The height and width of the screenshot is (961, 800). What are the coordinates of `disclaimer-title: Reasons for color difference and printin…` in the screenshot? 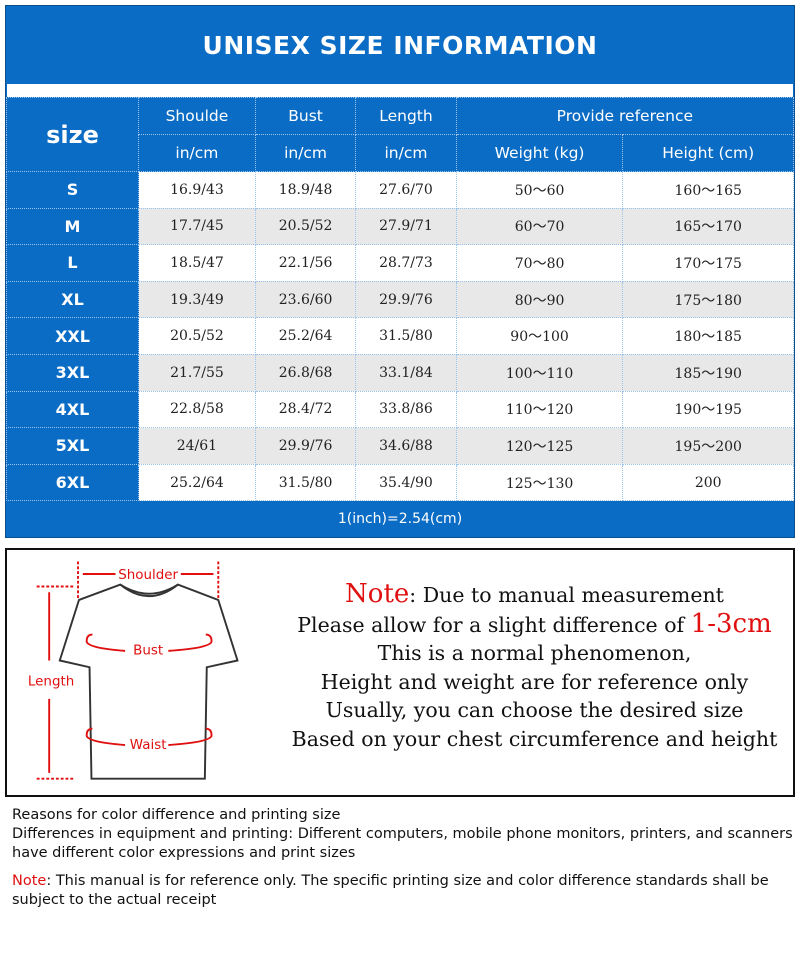 It's located at (176, 815).